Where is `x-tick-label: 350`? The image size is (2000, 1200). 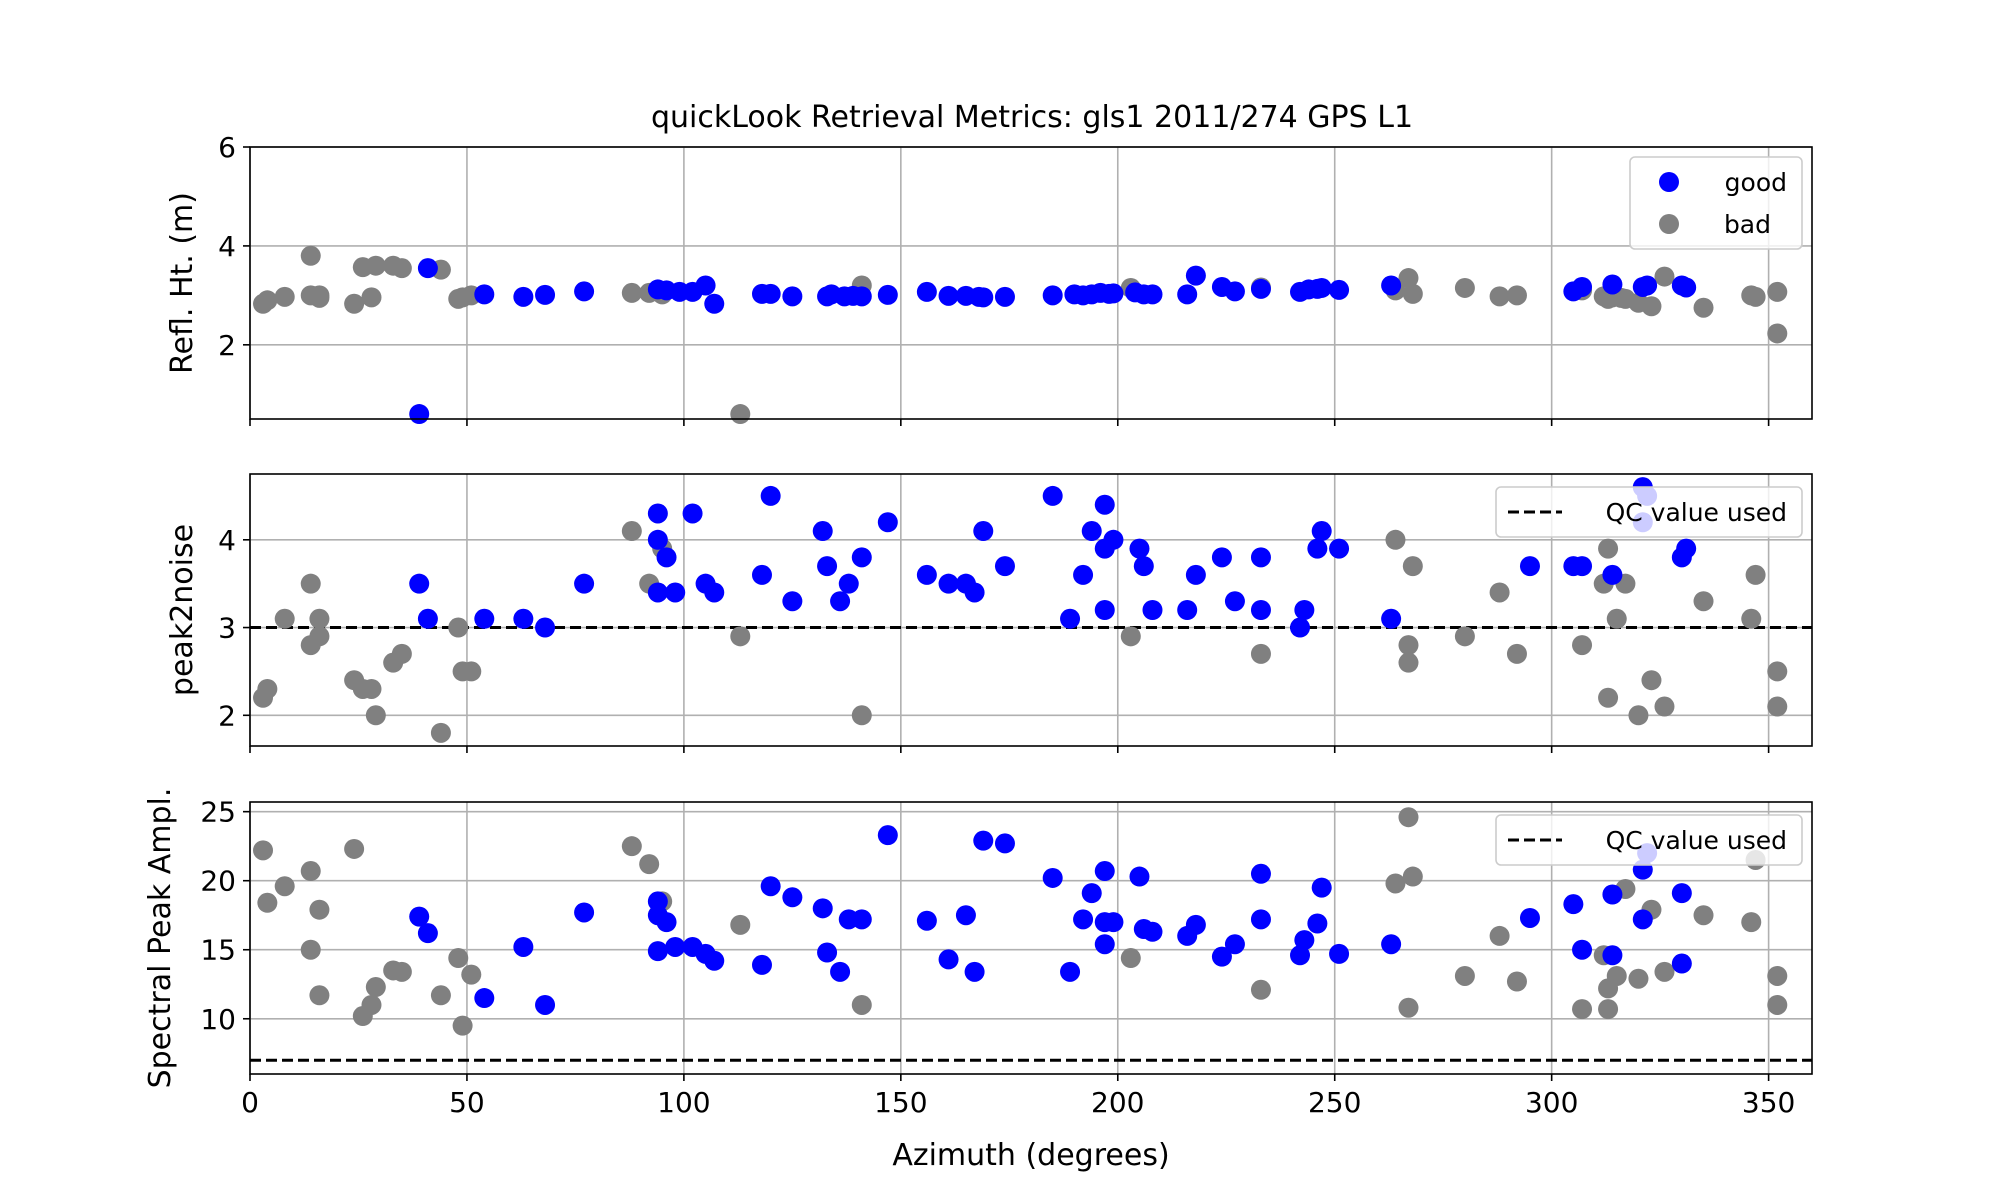
x-tick-label: 350 is located at coordinates (1768, 1102).